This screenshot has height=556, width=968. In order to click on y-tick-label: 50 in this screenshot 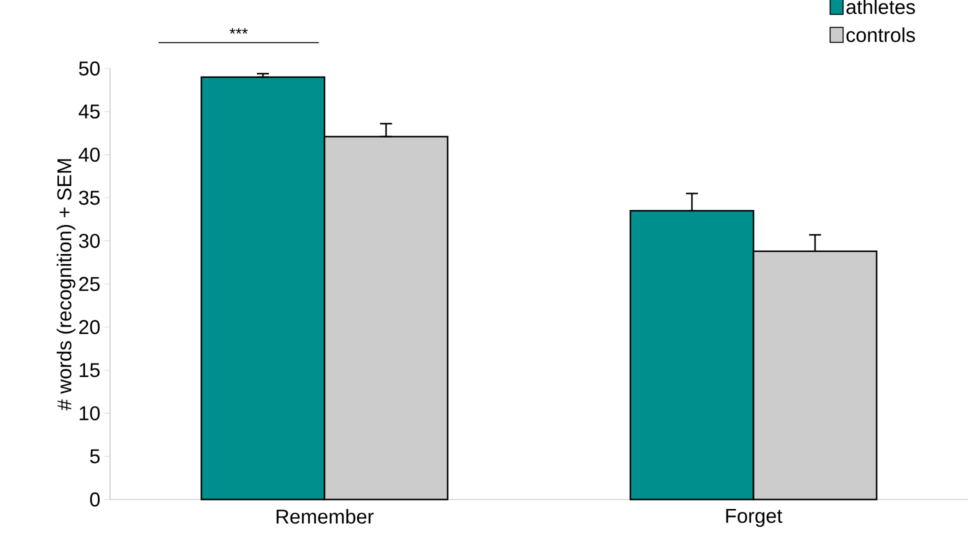, I will do `click(89, 68)`.